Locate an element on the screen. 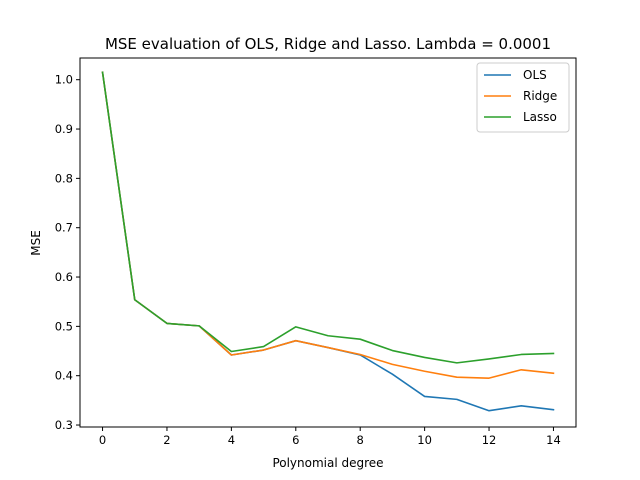 The width and height of the screenshot is (640, 480). legend-label-ridge: Ridge is located at coordinates (540, 96).